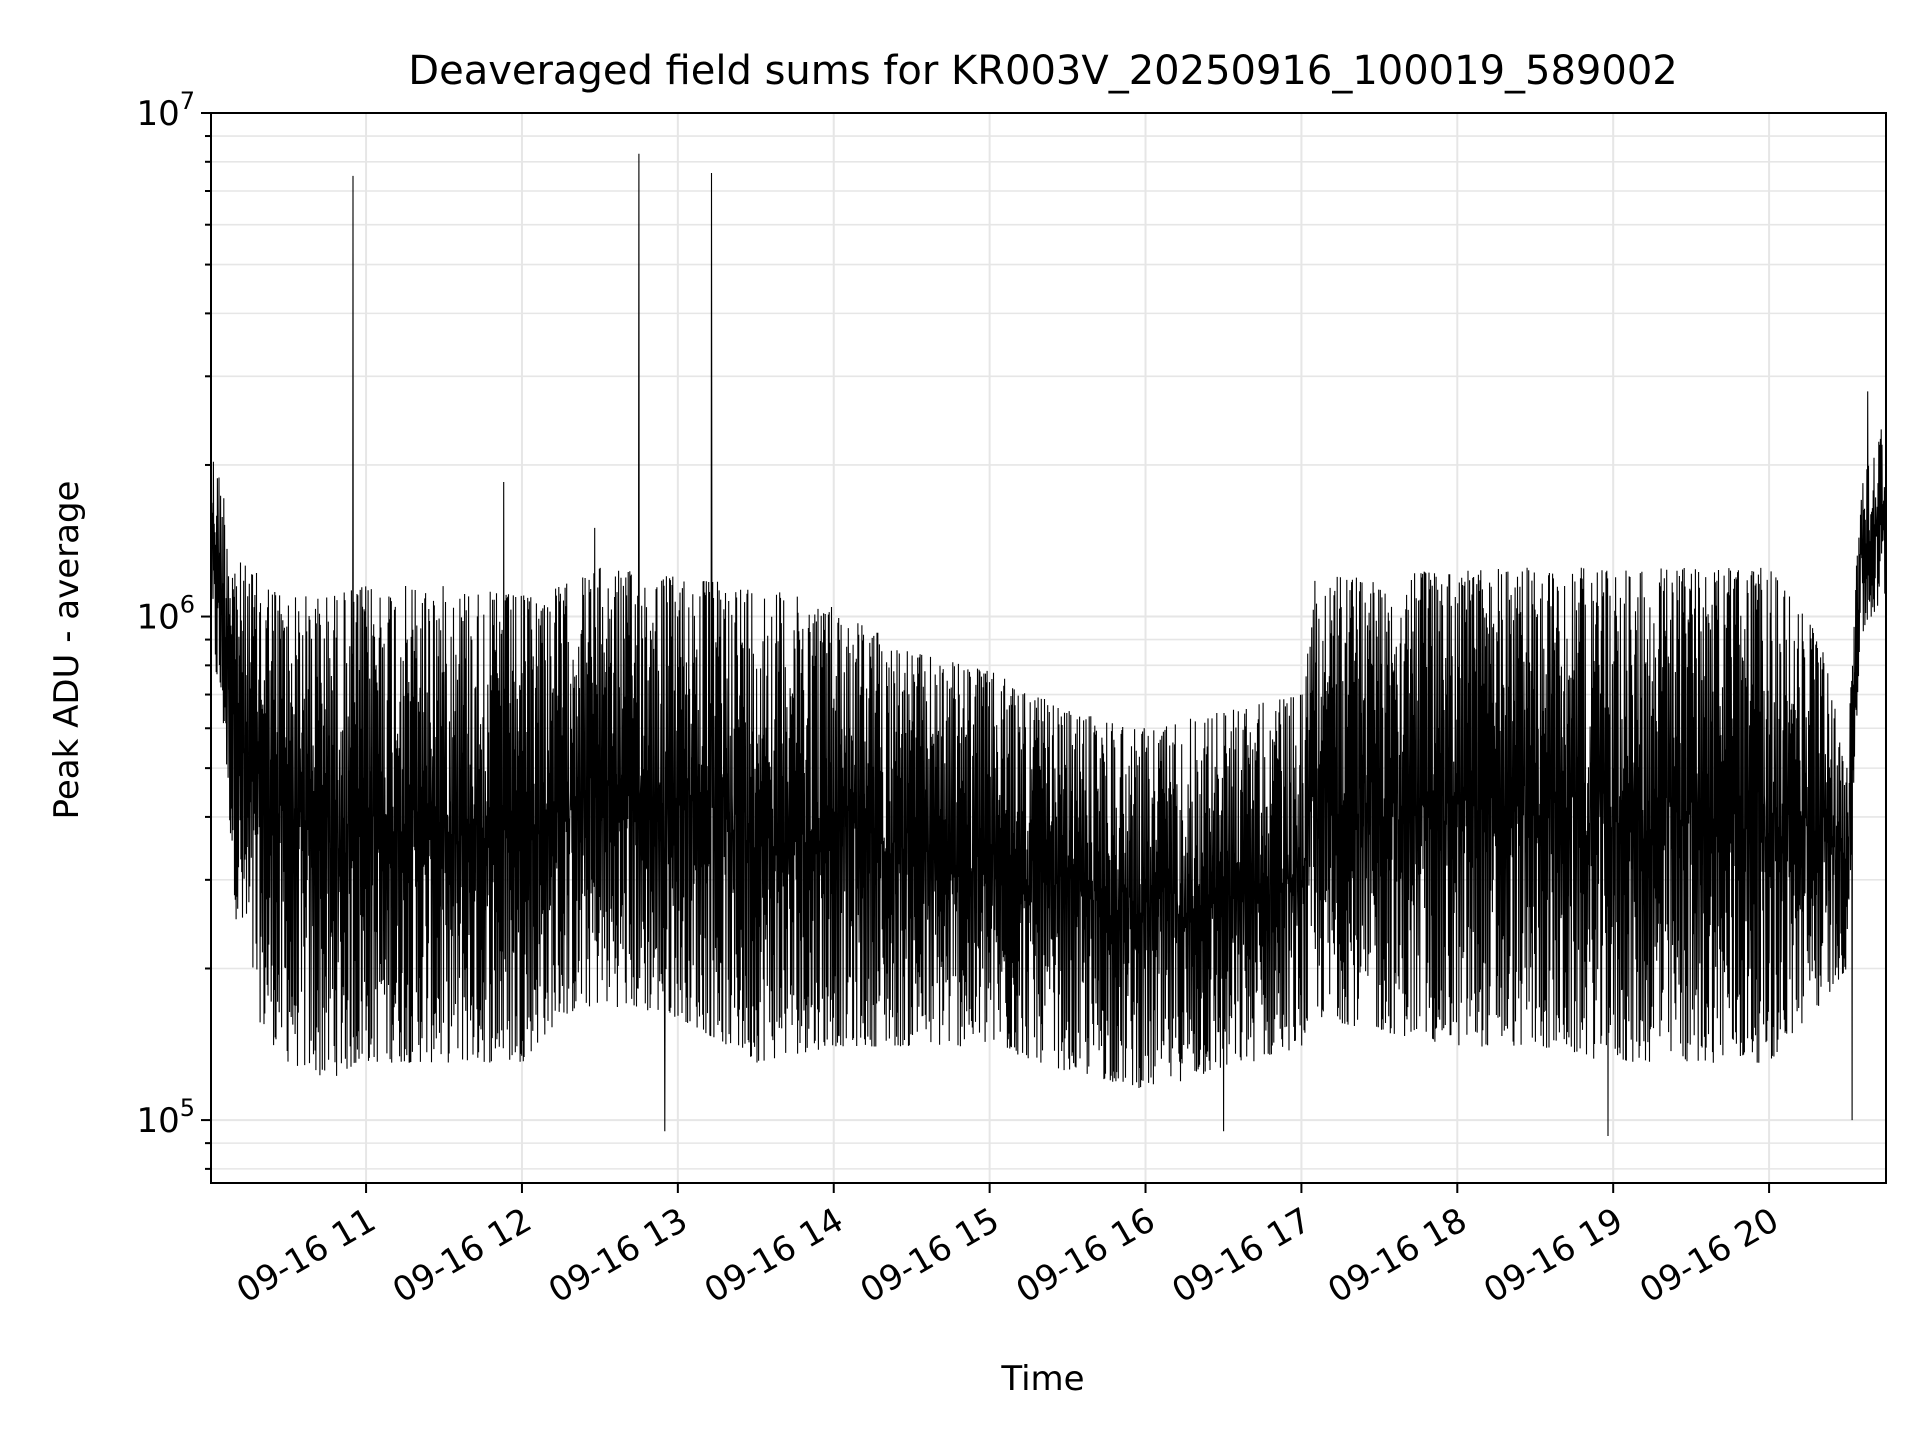 The height and width of the screenshot is (1440, 1920). Describe the element at coordinates (1042, 1379) in the screenshot. I see `x-axis-label: Time` at that location.